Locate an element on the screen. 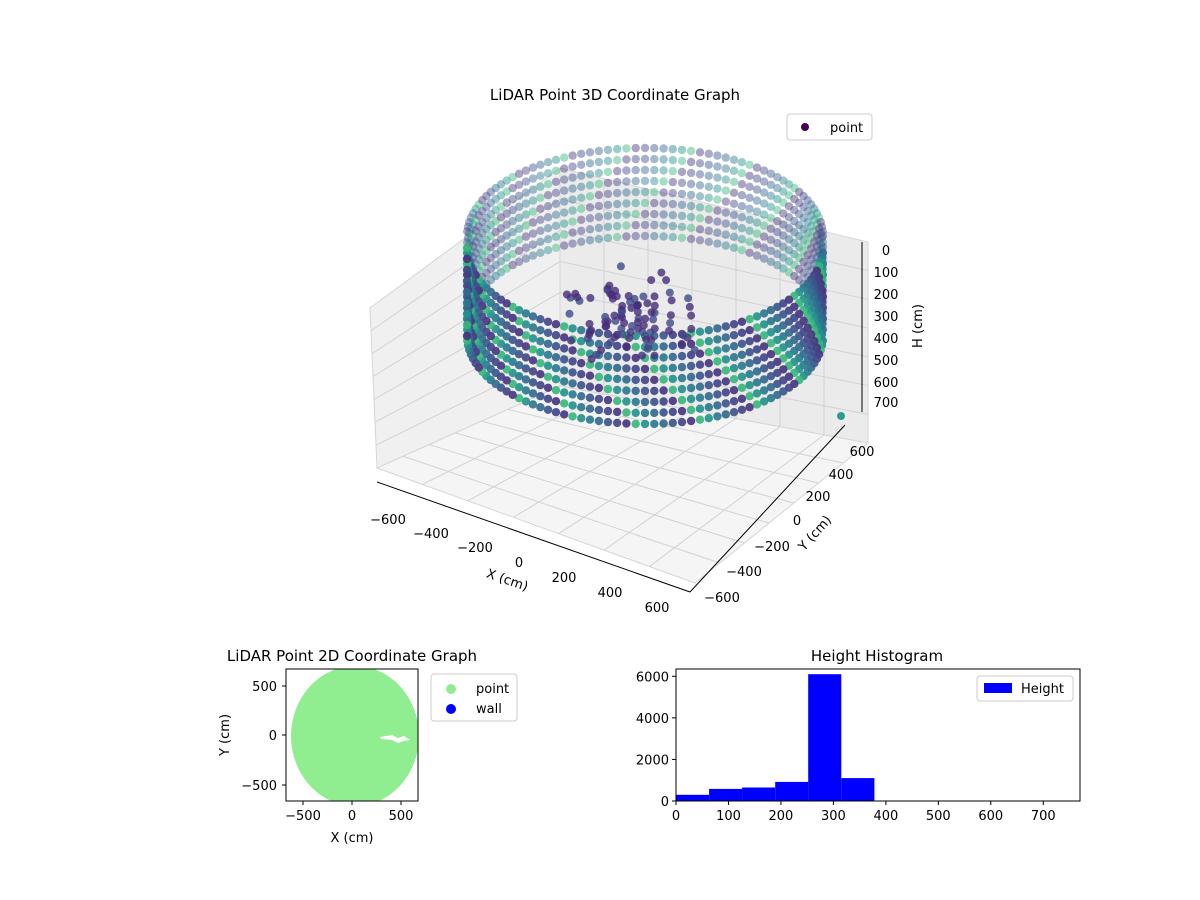 This screenshot has height=900, width=1200. z-tick-label: 400 is located at coordinates (886, 339).